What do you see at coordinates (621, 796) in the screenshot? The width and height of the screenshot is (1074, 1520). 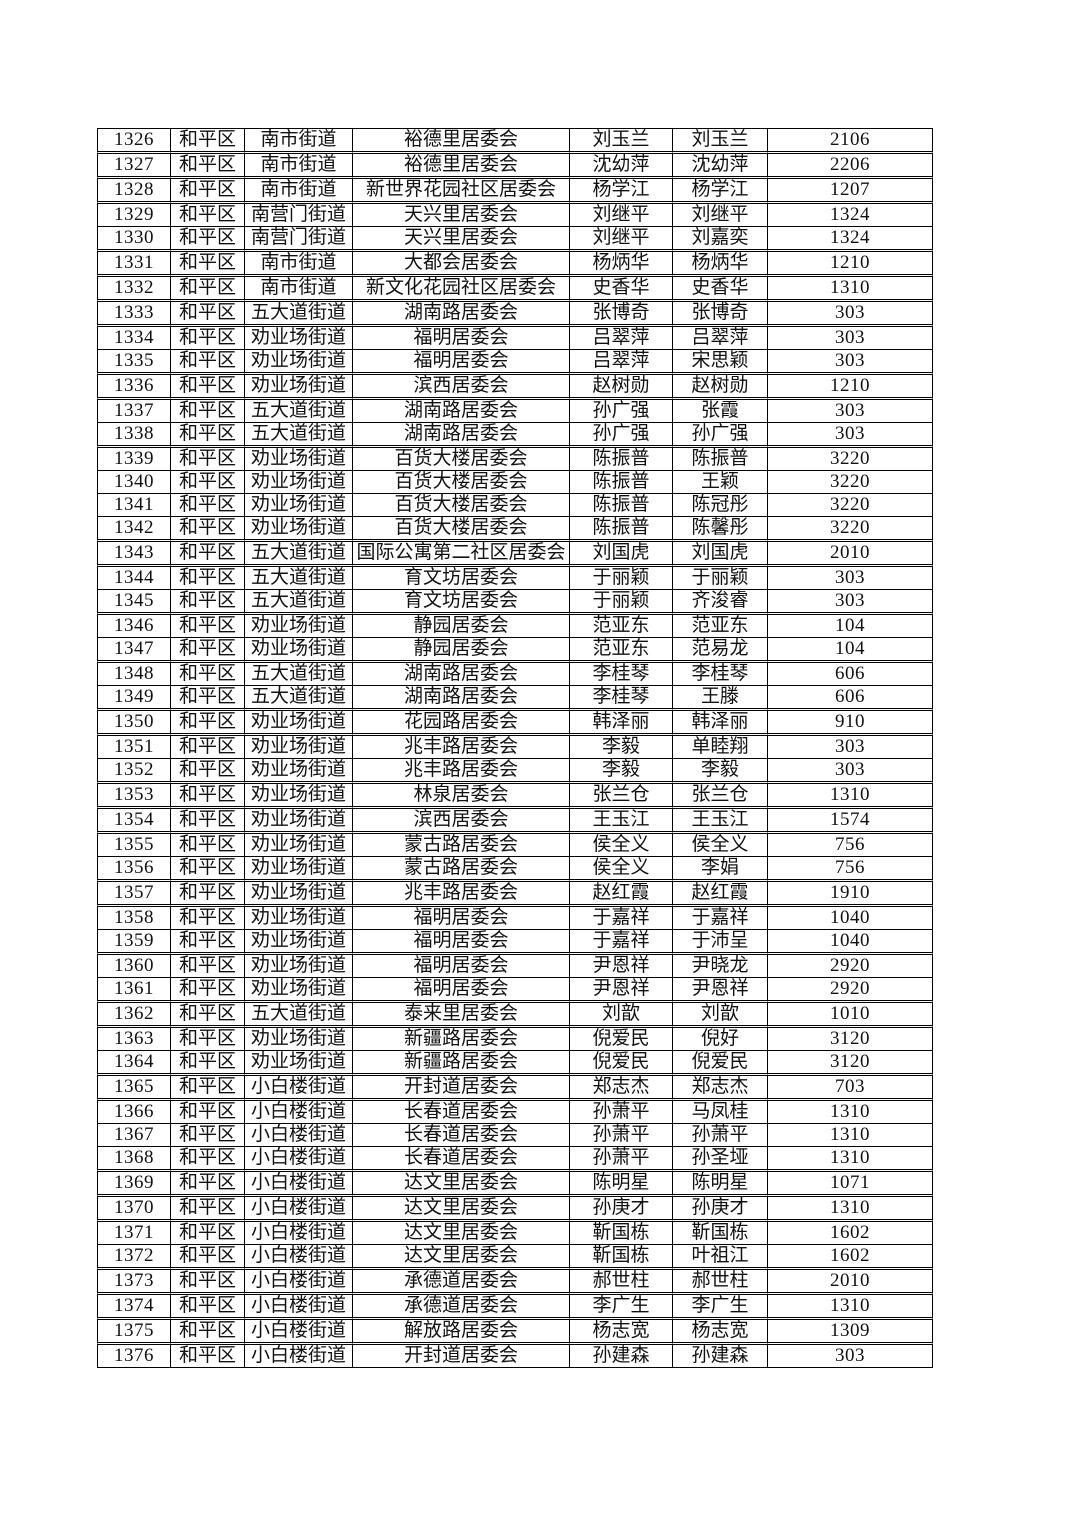 I see `cell-name-1: 张兰仓` at bounding box center [621, 796].